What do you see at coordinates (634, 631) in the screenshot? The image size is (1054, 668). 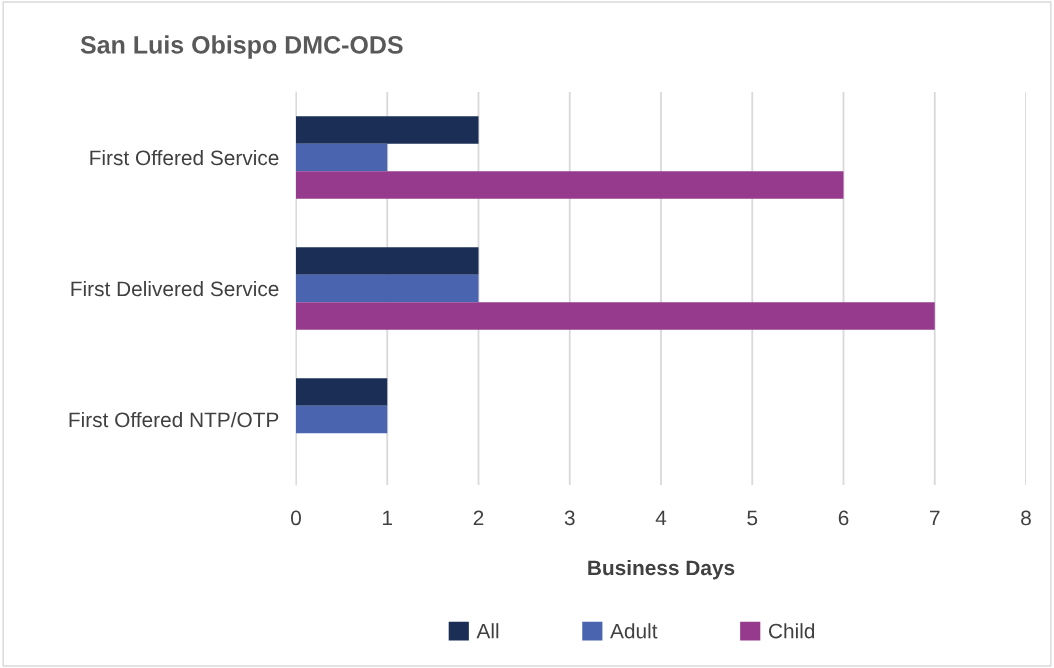 I see `legend-label: Adult` at bounding box center [634, 631].